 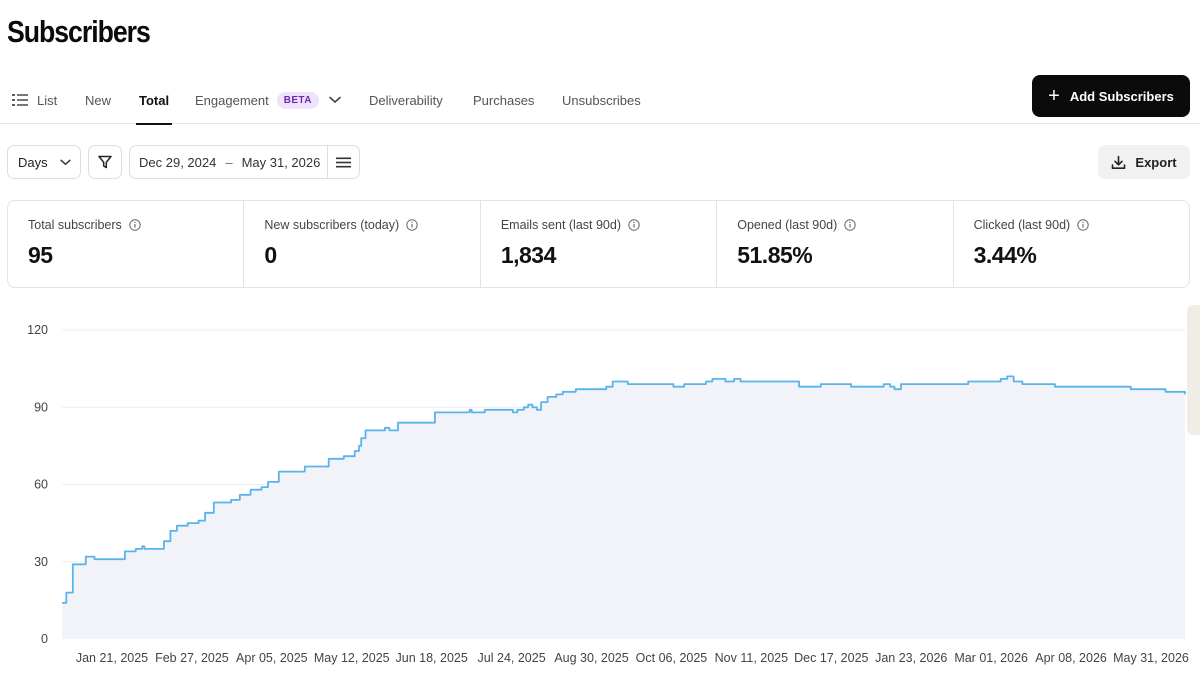 What do you see at coordinates (787, 225) in the screenshot?
I see `stat-label: Opened (last 90d)` at bounding box center [787, 225].